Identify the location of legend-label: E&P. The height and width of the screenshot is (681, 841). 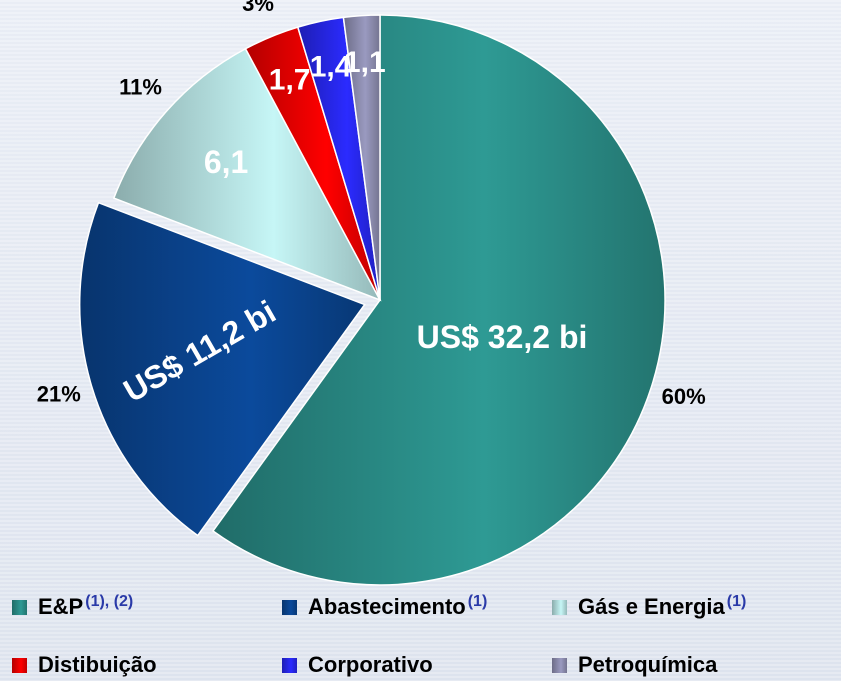
(60, 606).